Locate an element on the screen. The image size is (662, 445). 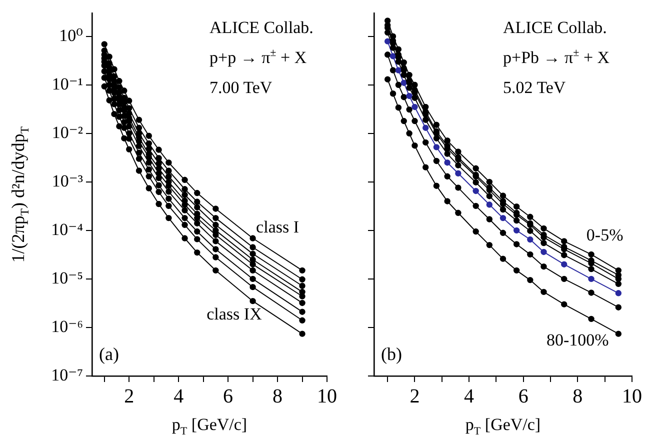
annotation: p+Pb → π± + X is located at coordinates (556, 57).